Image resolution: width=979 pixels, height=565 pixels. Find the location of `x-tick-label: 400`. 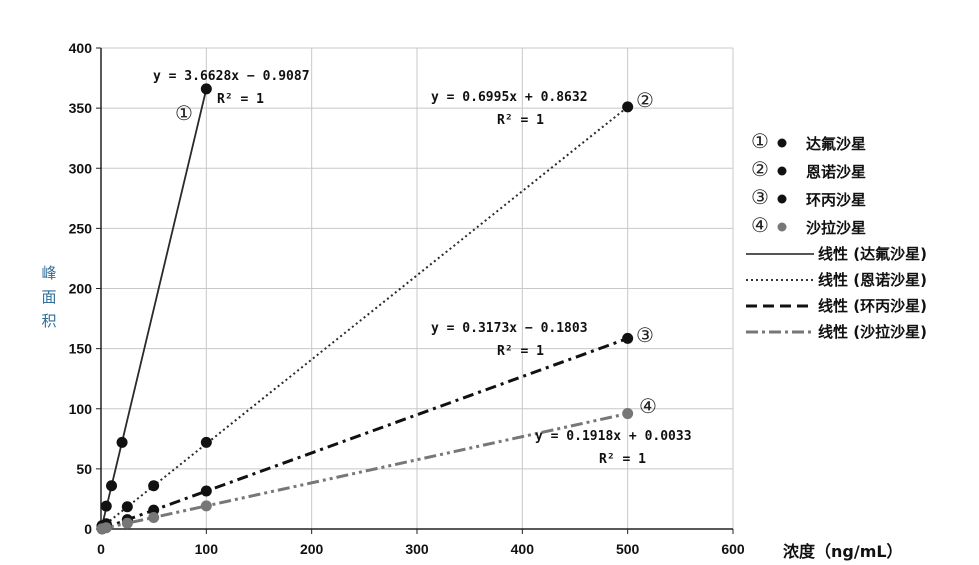

x-tick-label: 400 is located at coordinates (523, 549).